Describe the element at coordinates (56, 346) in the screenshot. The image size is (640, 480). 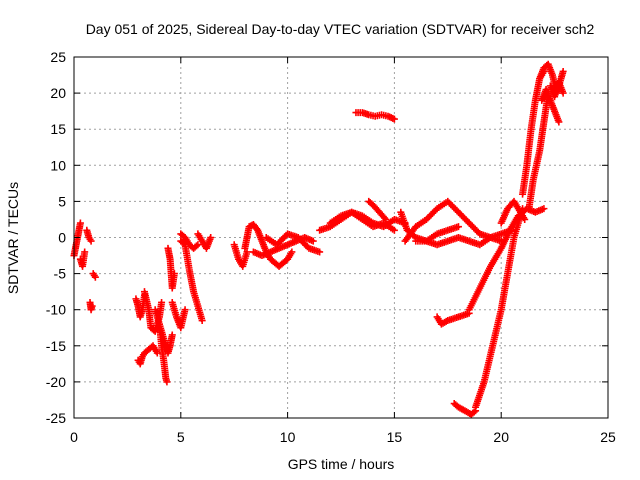
I see `y-tick-label: -15` at that location.